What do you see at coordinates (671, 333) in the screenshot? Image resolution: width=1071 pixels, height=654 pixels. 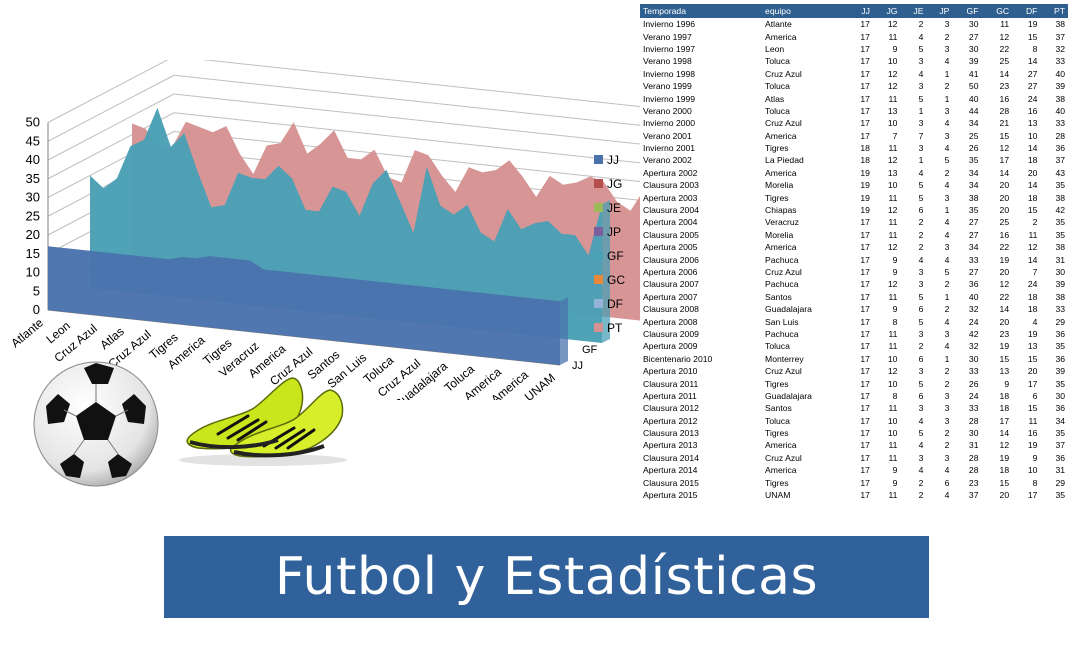 I see `table-cell: Clausura 2009` at bounding box center [671, 333].